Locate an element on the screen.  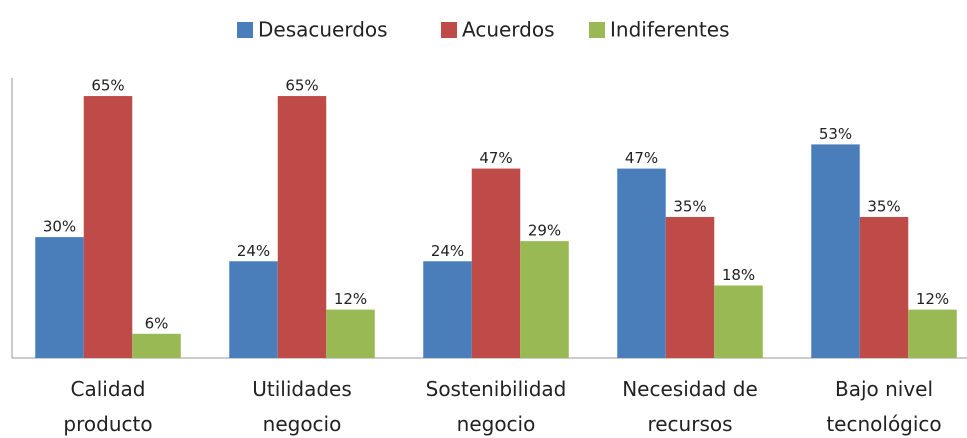
x-tick-label: Utilidades negocio is located at coordinates (302, 406).